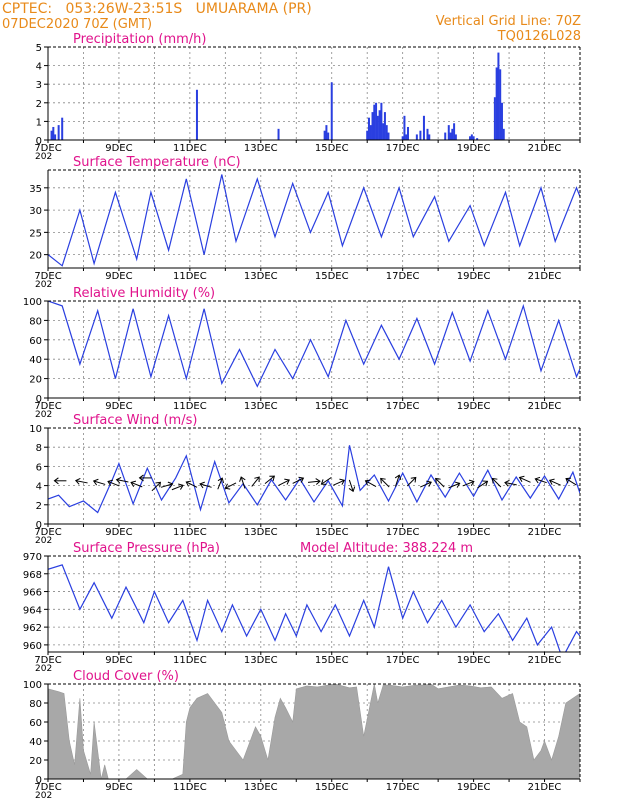  I want to click on temp-xtick-label: 21DEC, so click(545, 276).